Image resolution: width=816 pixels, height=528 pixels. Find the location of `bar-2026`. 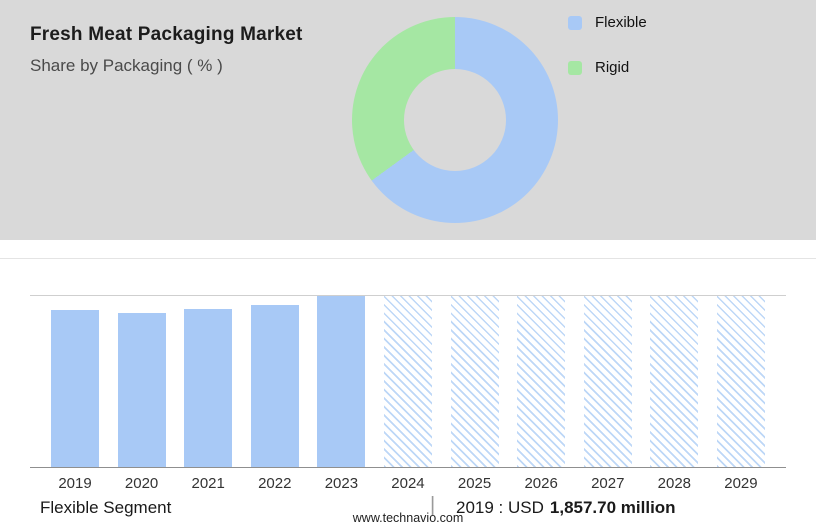

bar-2026 is located at coordinates (541, 381).